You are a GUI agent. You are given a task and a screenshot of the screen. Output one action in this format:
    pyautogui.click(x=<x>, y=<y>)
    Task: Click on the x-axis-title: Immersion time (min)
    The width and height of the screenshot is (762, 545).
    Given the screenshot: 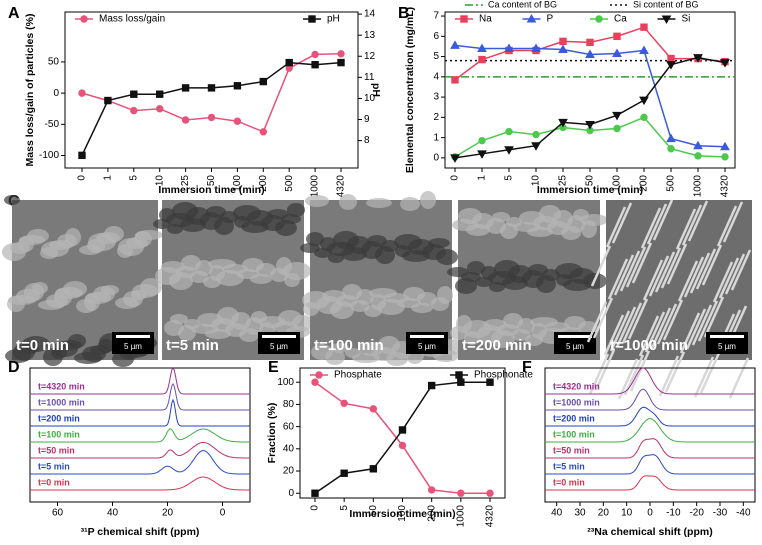 What is the action you would take?
    pyautogui.click(x=402, y=514)
    